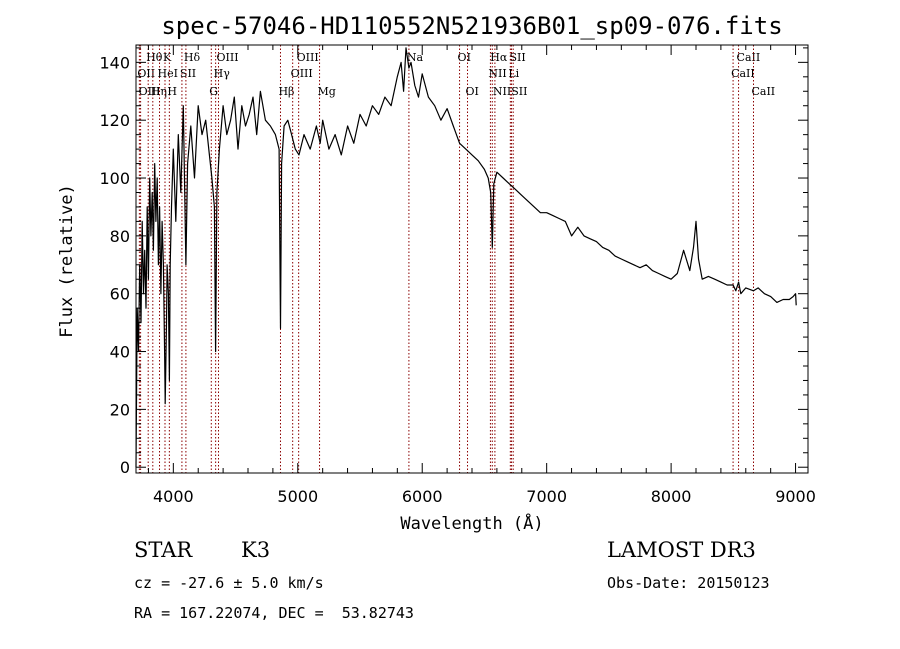 The image size is (900, 649). Describe the element at coordinates (213, 91) in the screenshot. I see `spectral-line-label: G` at that location.